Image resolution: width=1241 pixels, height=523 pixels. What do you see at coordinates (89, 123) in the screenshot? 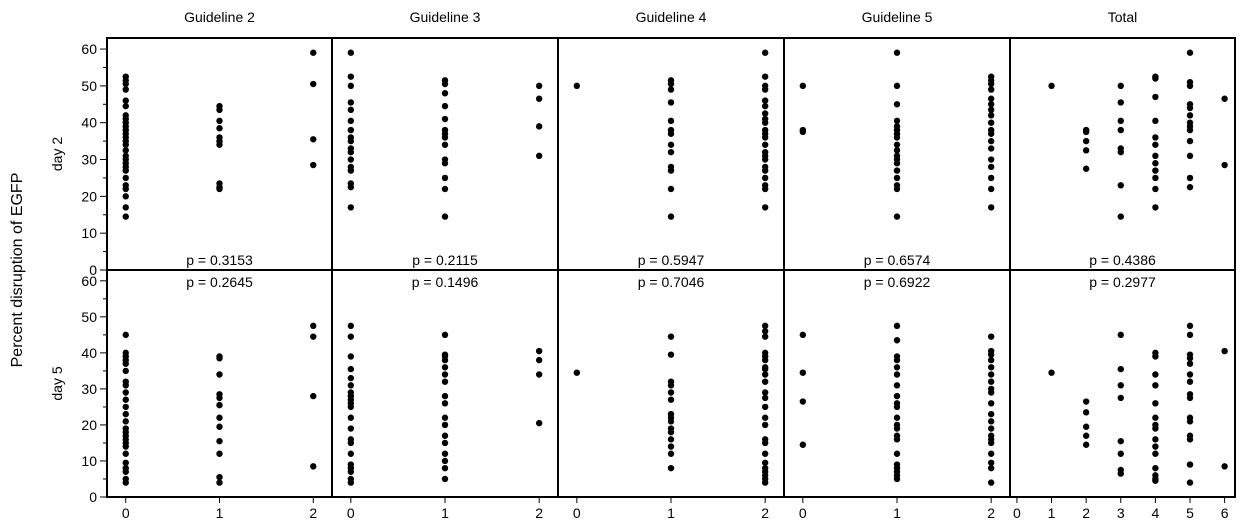
I see `y-tick-label: 40` at bounding box center [89, 123].